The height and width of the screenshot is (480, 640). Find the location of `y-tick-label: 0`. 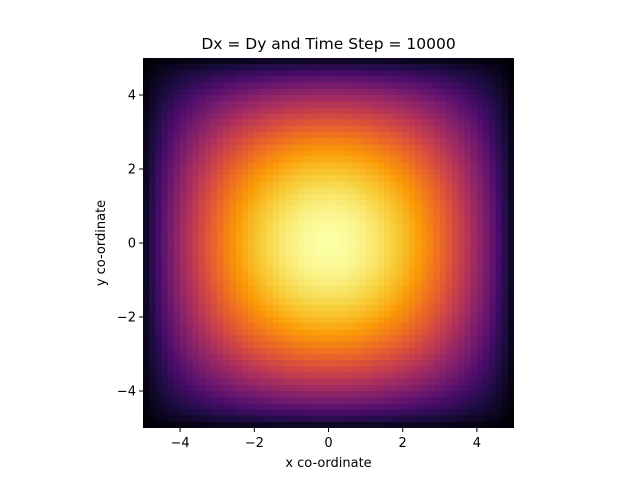

y-tick-label: 0 is located at coordinates (132, 244).